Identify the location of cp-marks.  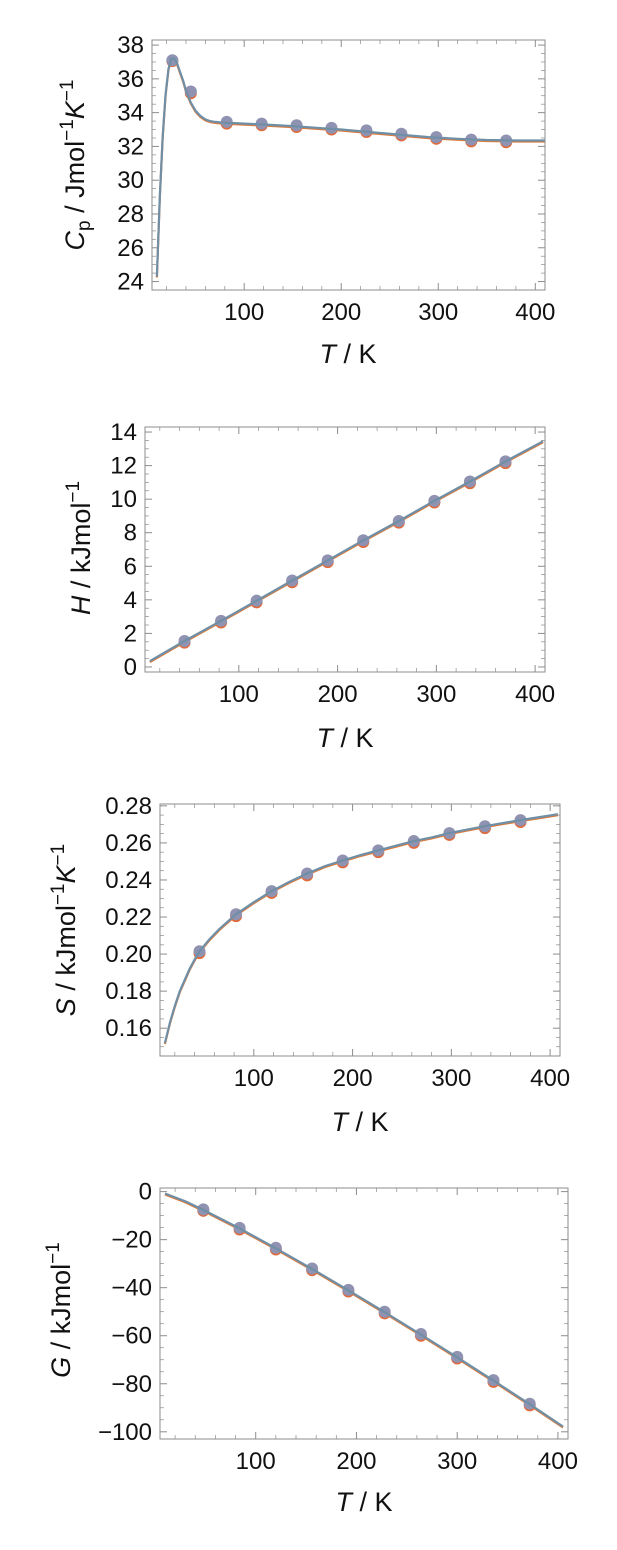
(350, 166).